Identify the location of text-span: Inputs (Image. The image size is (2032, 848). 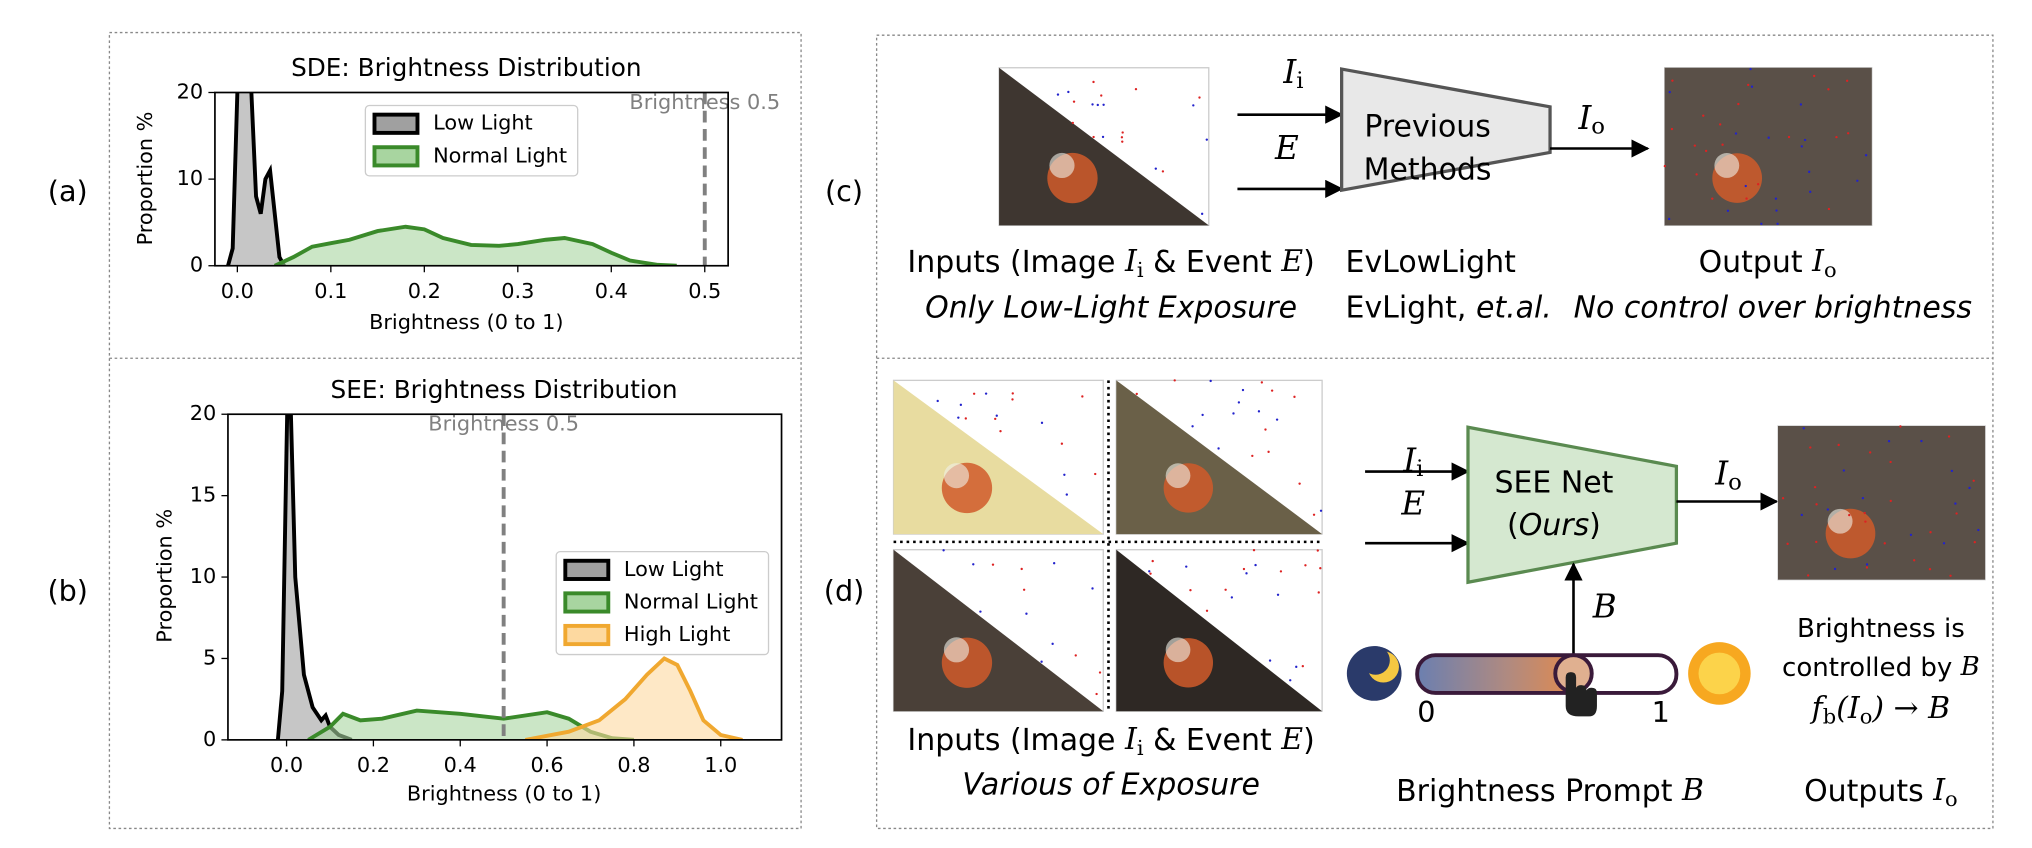
(1016, 740).